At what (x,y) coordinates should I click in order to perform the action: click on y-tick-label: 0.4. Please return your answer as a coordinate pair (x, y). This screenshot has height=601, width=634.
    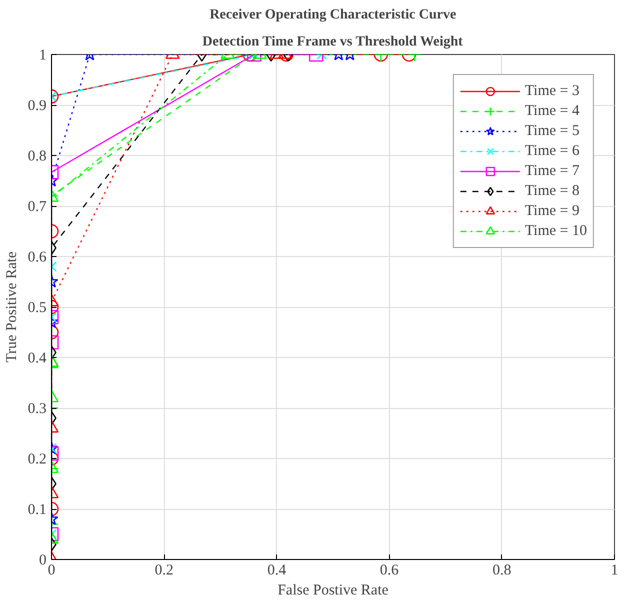
    Looking at the image, I should click on (37, 358).